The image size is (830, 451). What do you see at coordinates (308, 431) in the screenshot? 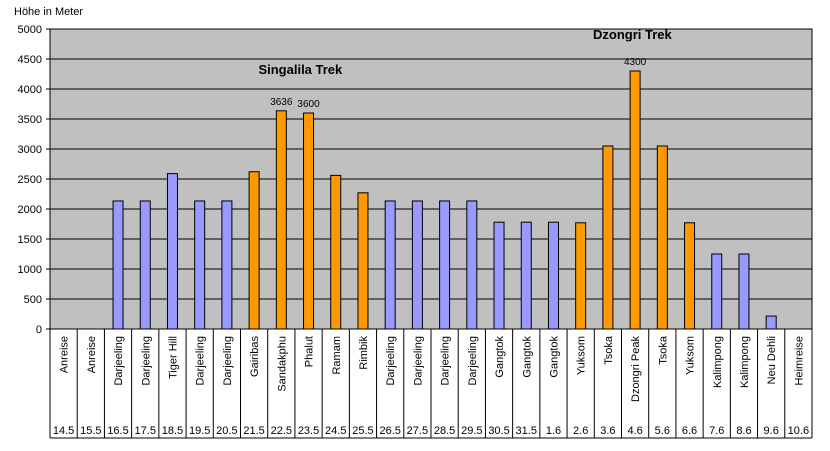
I see `x-date-label: 23.5` at bounding box center [308, 431].